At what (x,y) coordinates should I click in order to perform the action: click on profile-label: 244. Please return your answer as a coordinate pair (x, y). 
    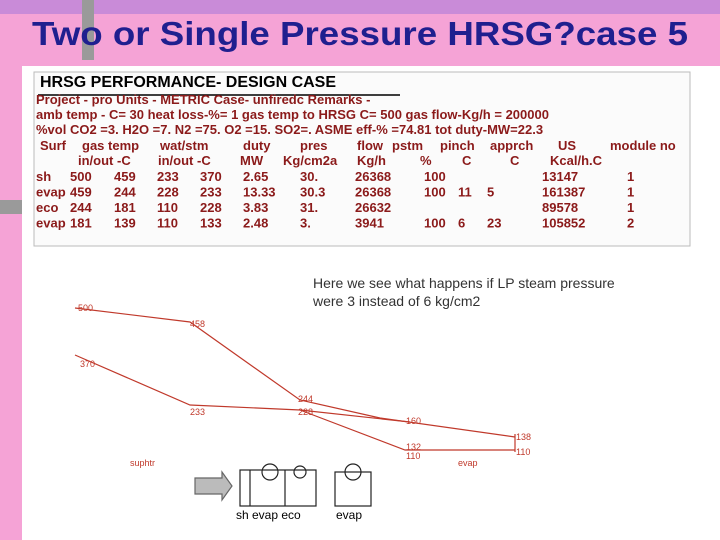
    Looking at the image, I should click on (305, 399).